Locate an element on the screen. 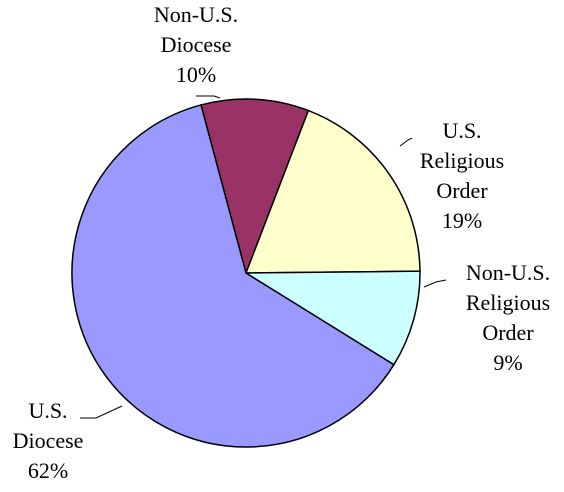 This screenshot has height=492, width=564. slice-label-line-0-0: Non-U.S. is located at coordinates (196, 14).